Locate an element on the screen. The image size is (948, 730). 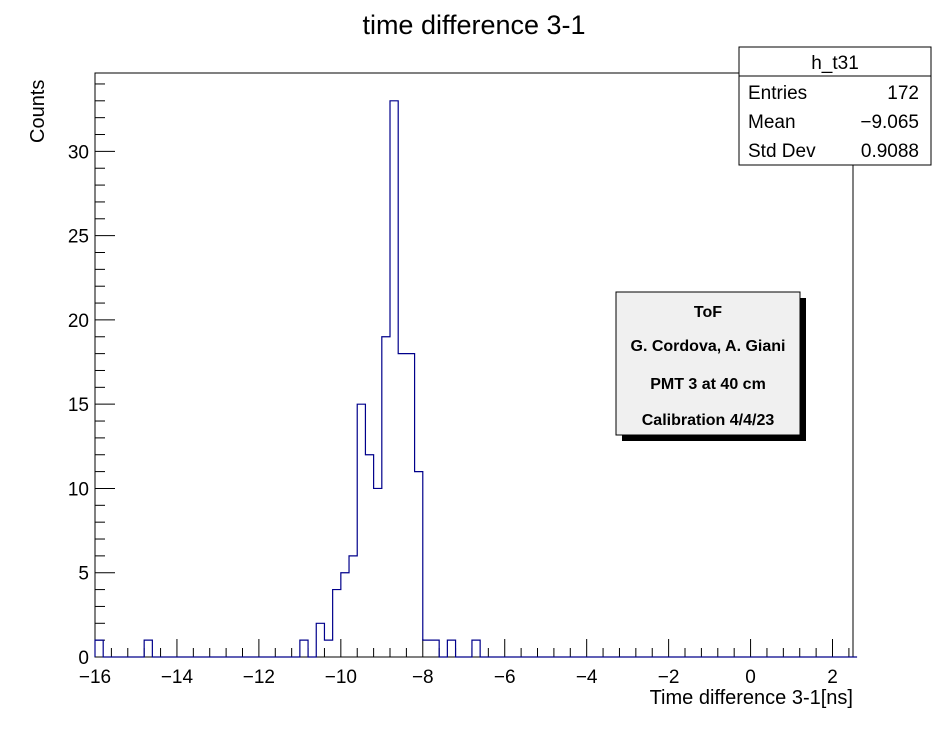
x-tick-label: −6 is located at coordinates (505, 677).